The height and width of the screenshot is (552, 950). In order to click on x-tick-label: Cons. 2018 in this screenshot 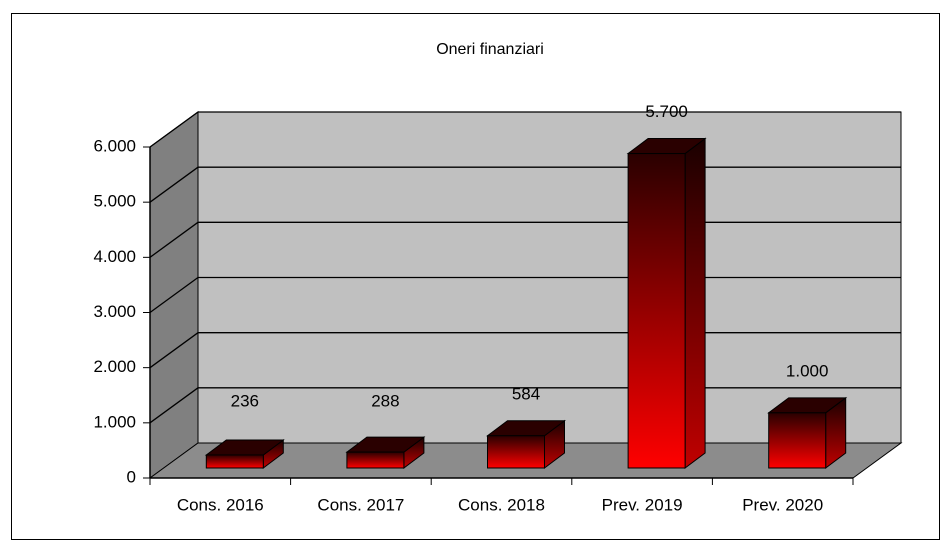, I will do `click(501, 504)`.